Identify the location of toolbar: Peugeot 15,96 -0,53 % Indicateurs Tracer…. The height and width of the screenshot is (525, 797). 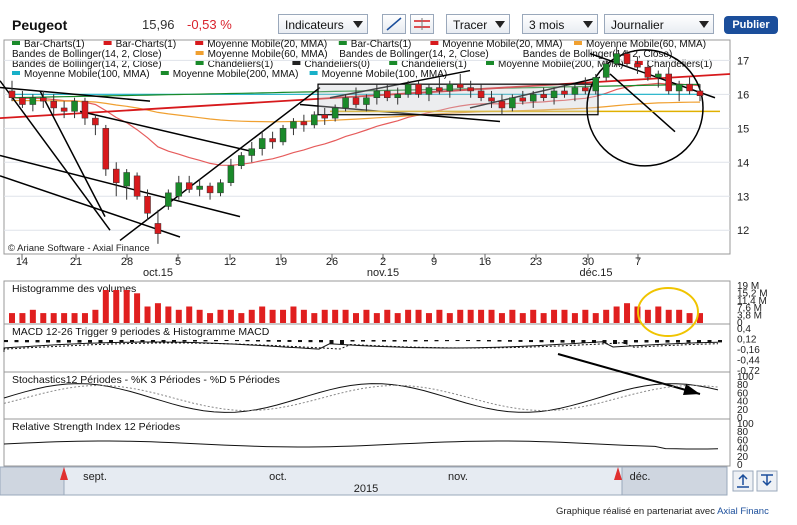
(398, 19).